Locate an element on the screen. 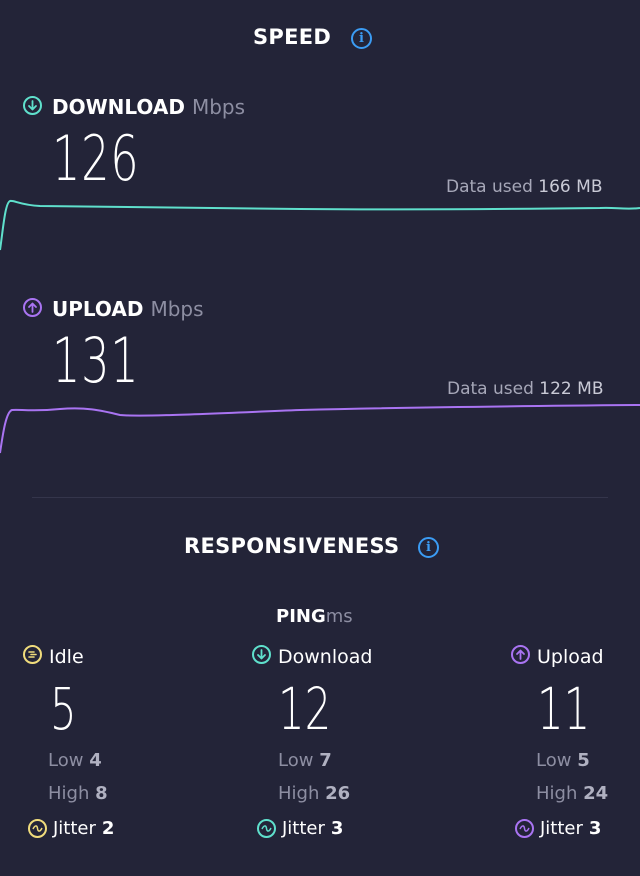  ping-download-jitter: Jitter 3 is located at coordinates (300, 828).